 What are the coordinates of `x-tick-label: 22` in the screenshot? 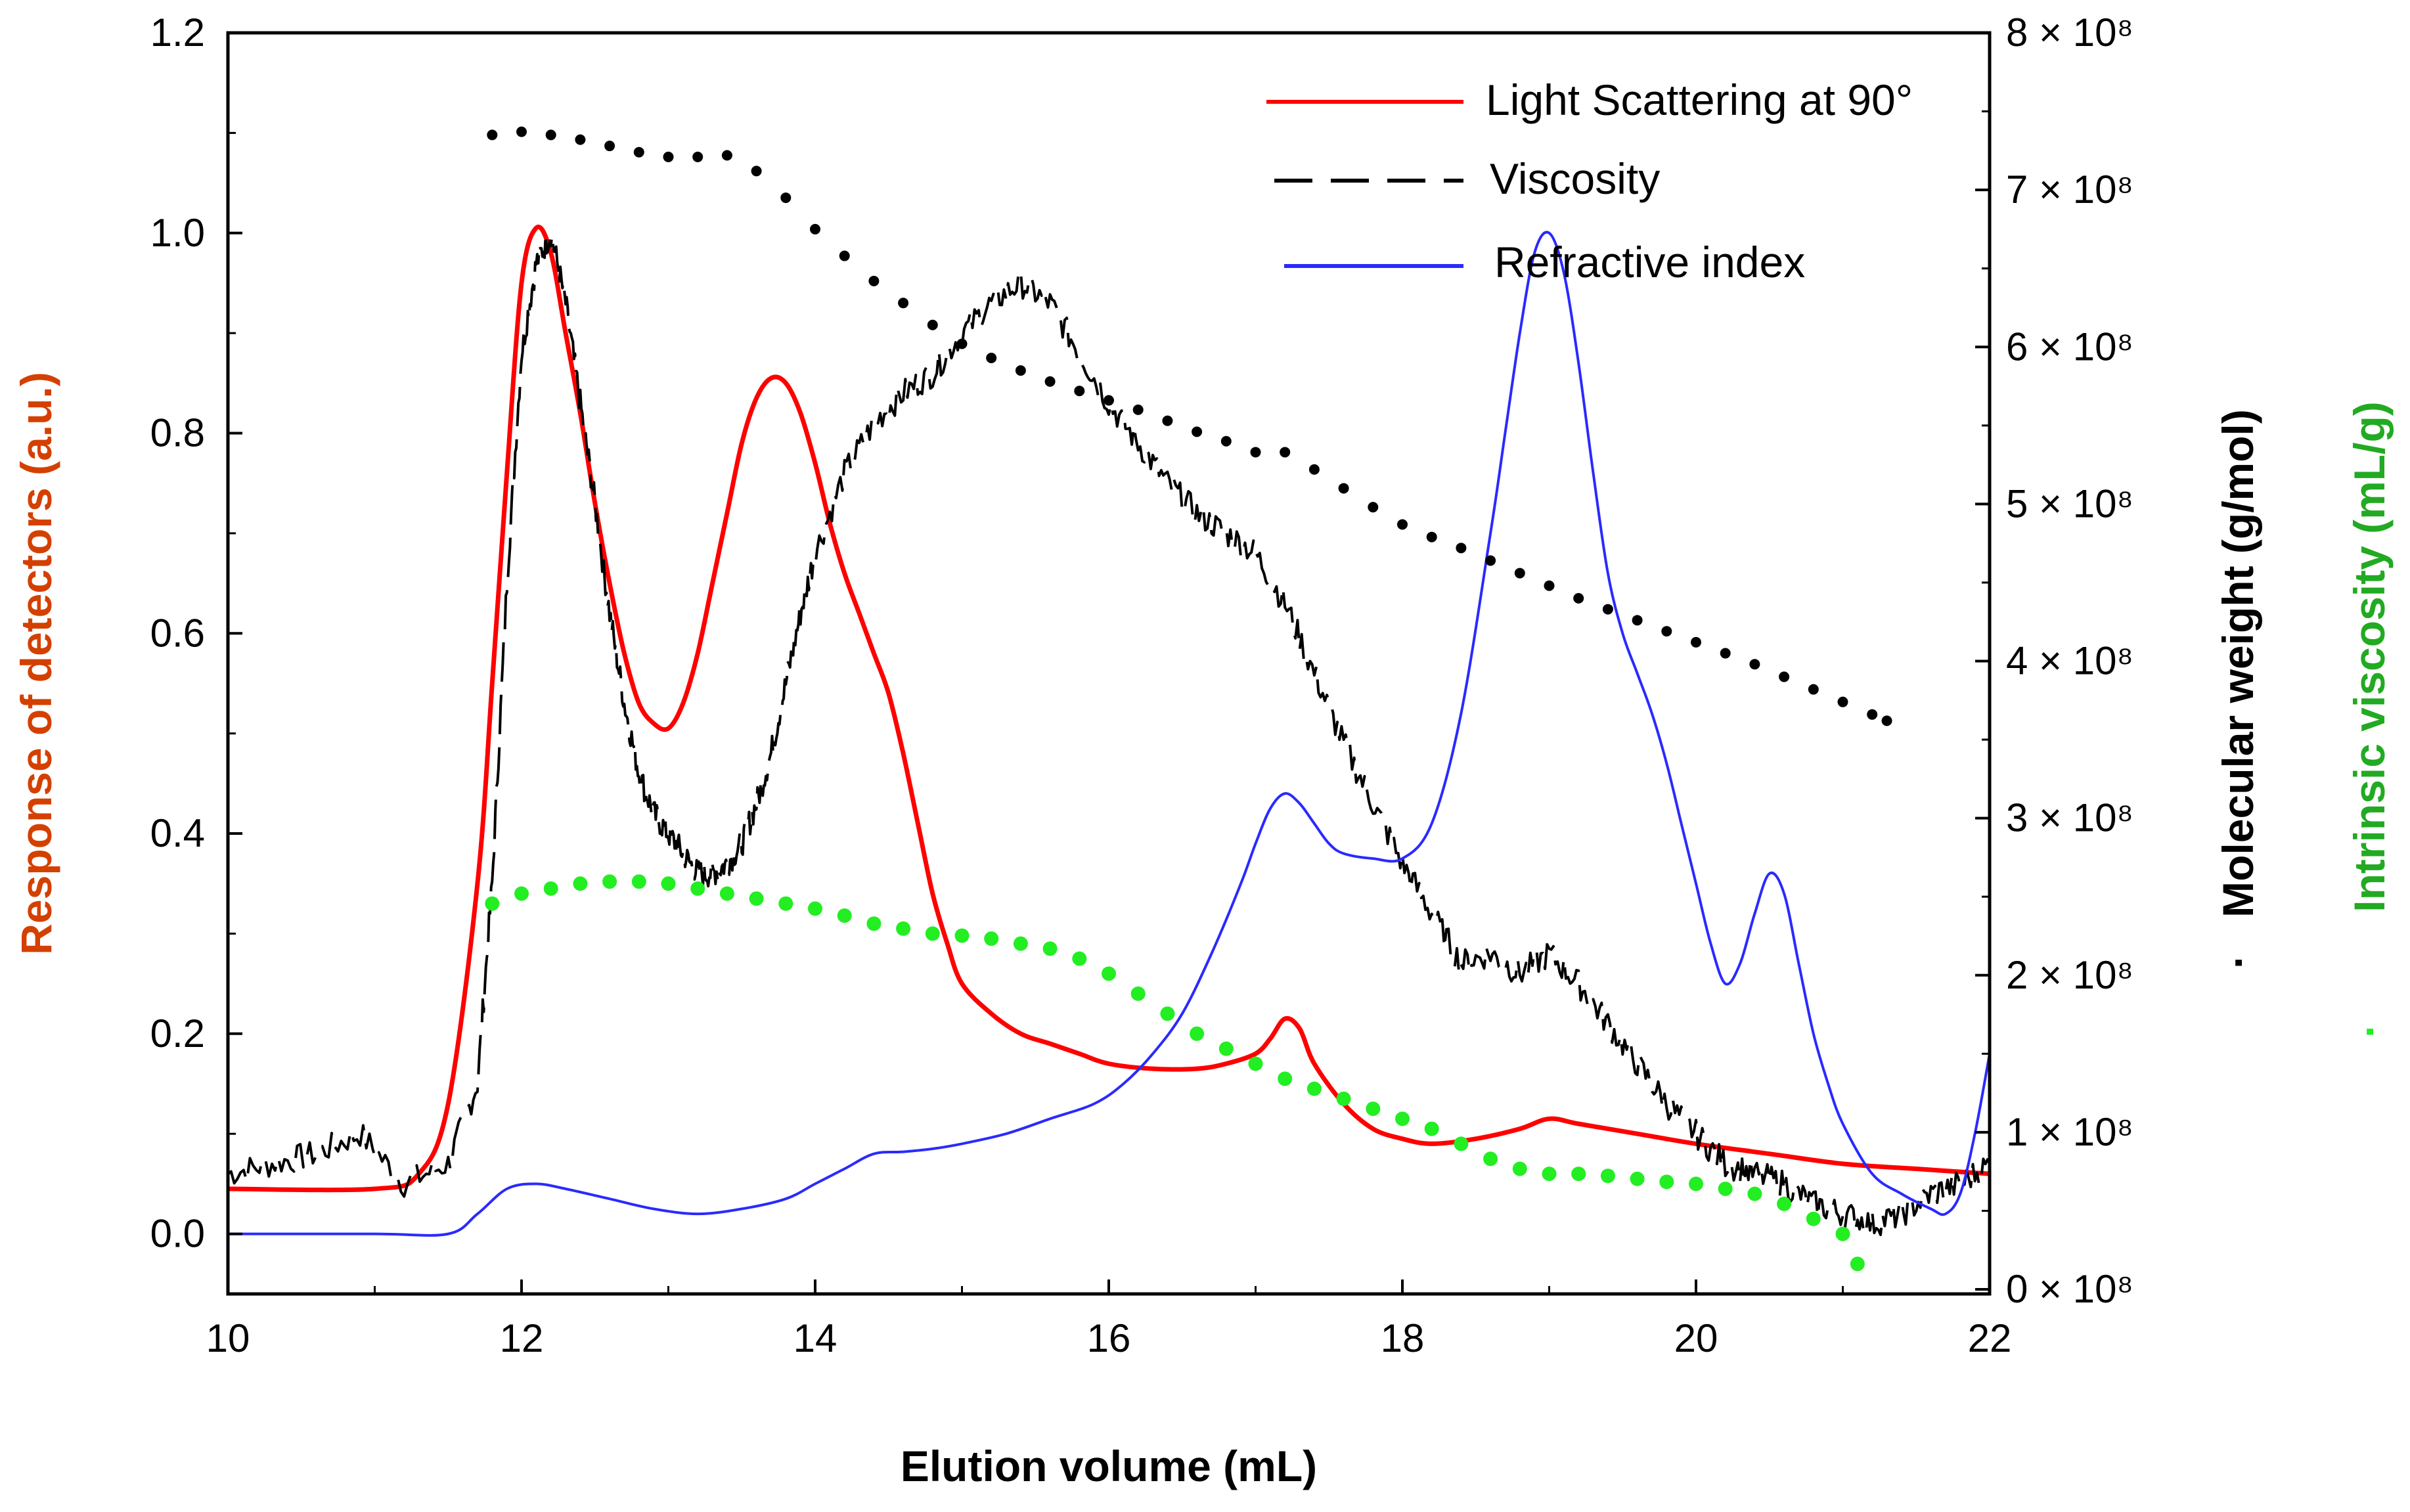 It's located at (1990, 1338).